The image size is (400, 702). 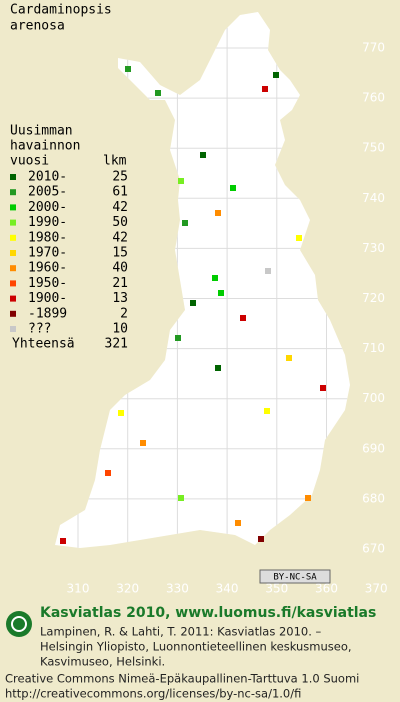 What do you see at coordinates (47, 207) in the screenshot?
I see `legend-label: 2000-` at bounding box center [47, 207].